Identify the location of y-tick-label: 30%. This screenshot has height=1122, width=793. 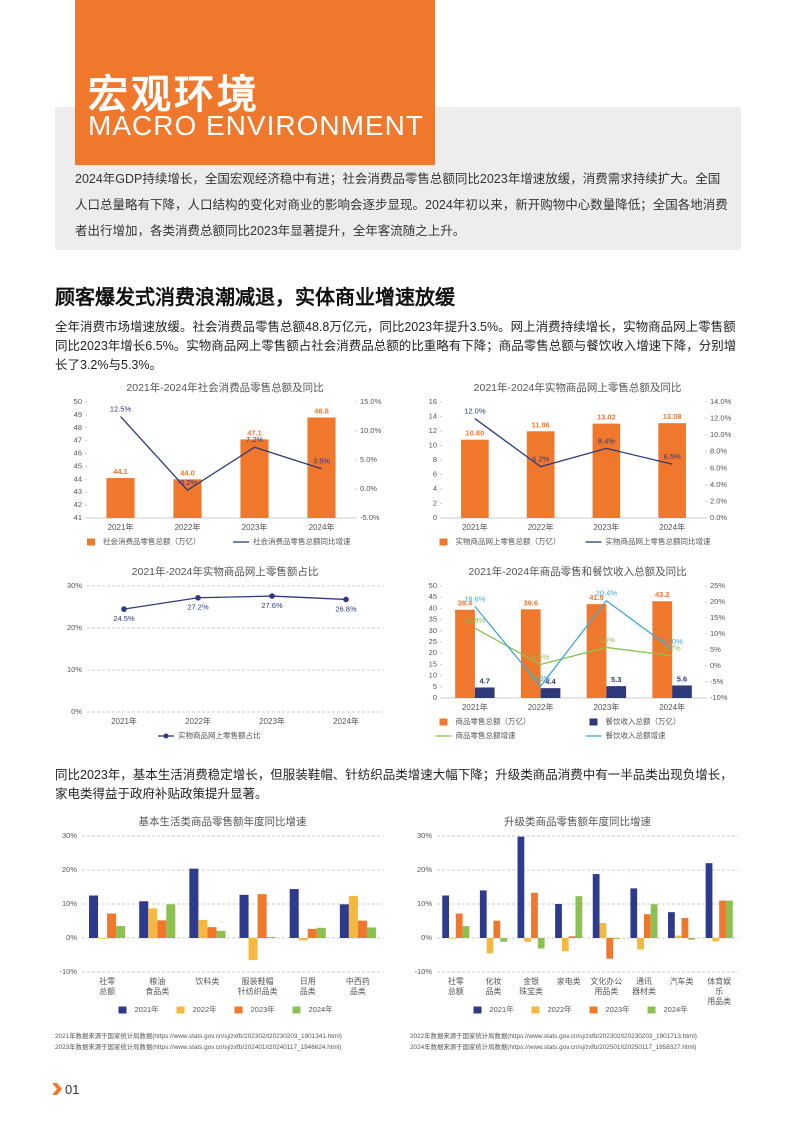
(69, 835).